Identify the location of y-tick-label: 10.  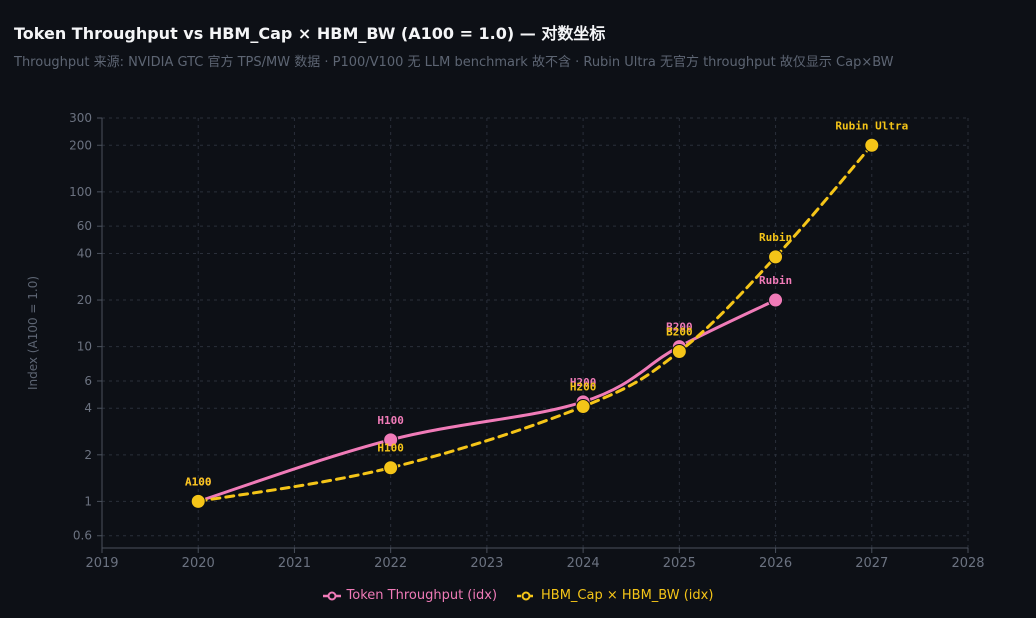
(84, 347).